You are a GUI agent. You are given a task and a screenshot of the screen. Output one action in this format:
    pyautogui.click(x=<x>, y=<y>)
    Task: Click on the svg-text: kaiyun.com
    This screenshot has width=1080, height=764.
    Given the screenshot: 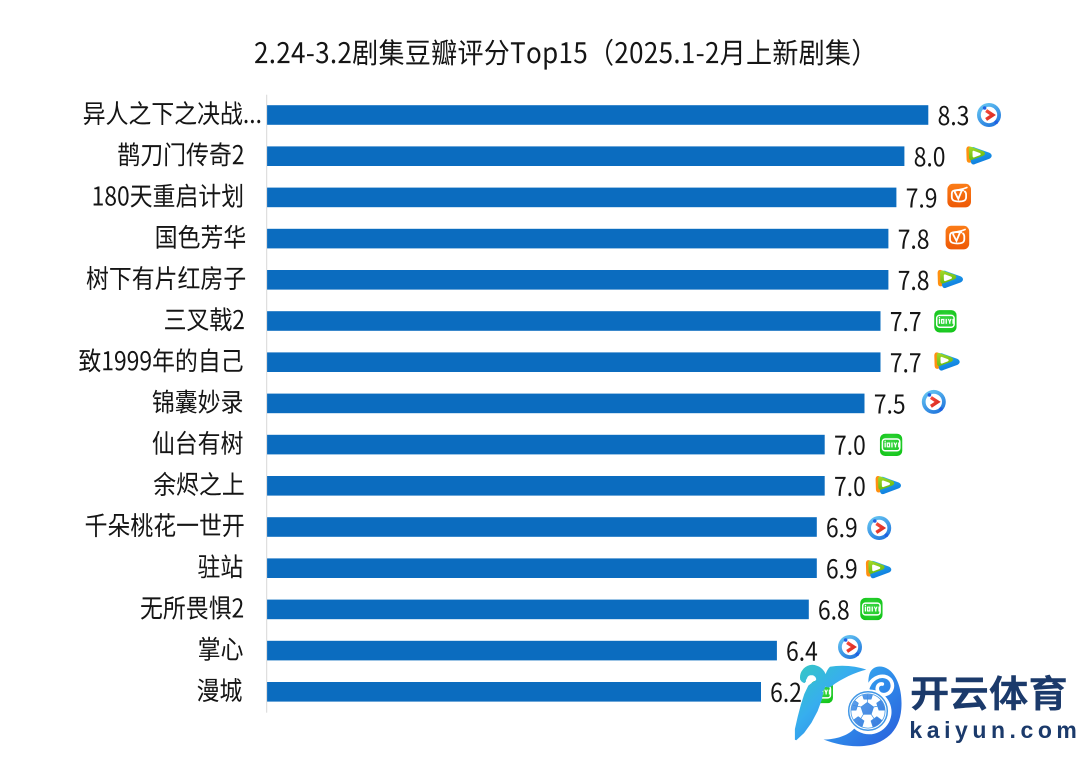 What is the action you would take?
    pyautogui.click(x=994, y=730)
    